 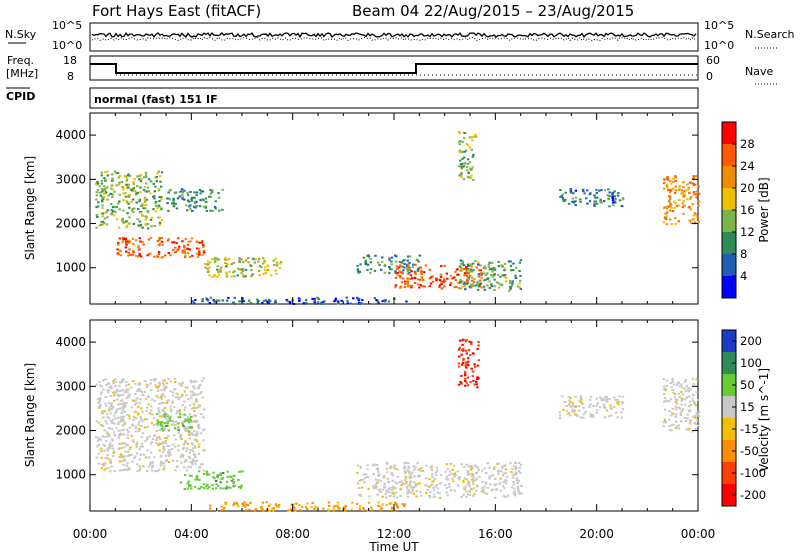 I want to click on freq-label-line2: [MHz], so click(x=22, y=73).